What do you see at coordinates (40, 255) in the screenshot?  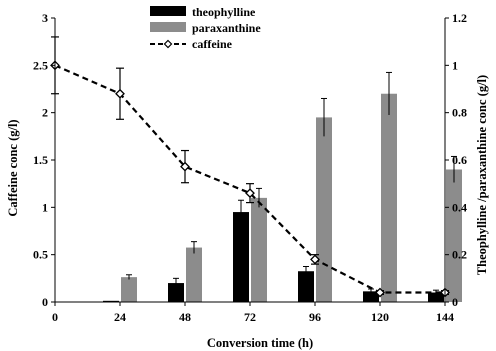 I see `y-left-tick-label: 0.5` at bounding box center [40, 255].